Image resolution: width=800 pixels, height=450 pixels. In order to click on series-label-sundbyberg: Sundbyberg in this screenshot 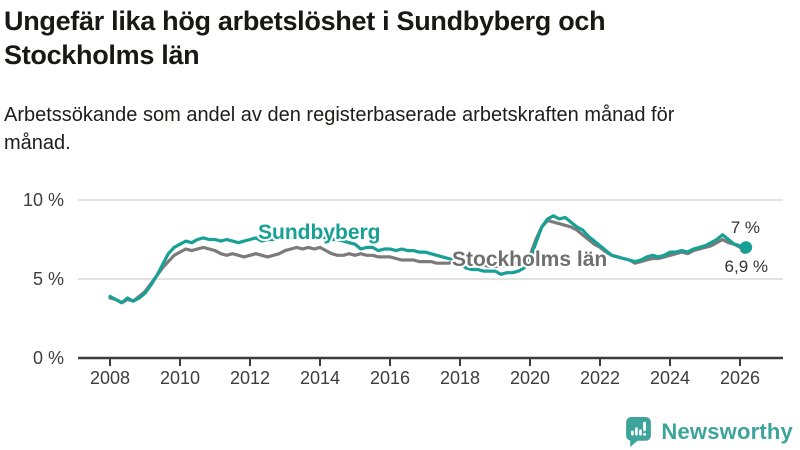, I will do `click(319, 232)`.